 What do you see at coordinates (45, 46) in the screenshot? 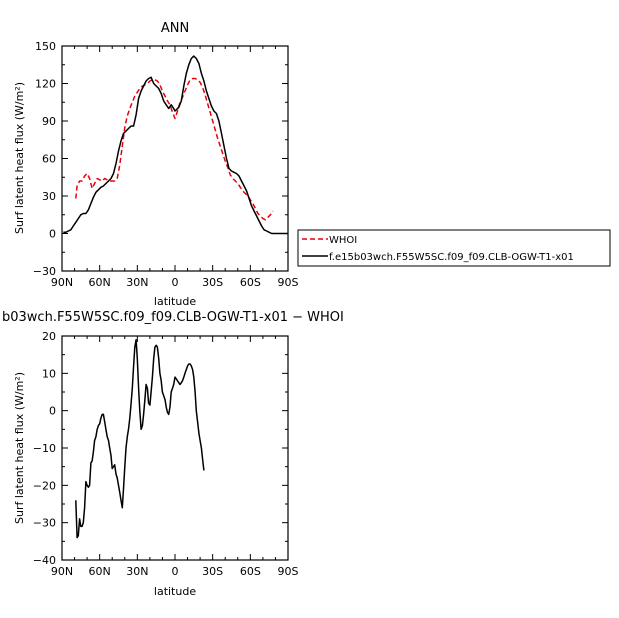
I see `top-y-tick-label: 150` at bounding box center [45, 46].